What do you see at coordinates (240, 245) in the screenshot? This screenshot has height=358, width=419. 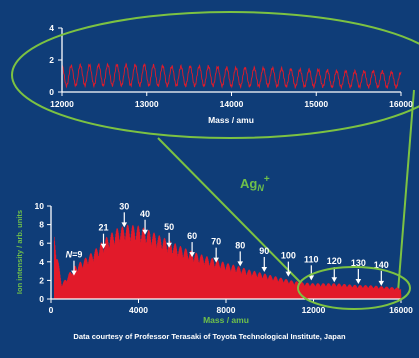 I see `peak-label: 80` at bounding box center [240, 245].